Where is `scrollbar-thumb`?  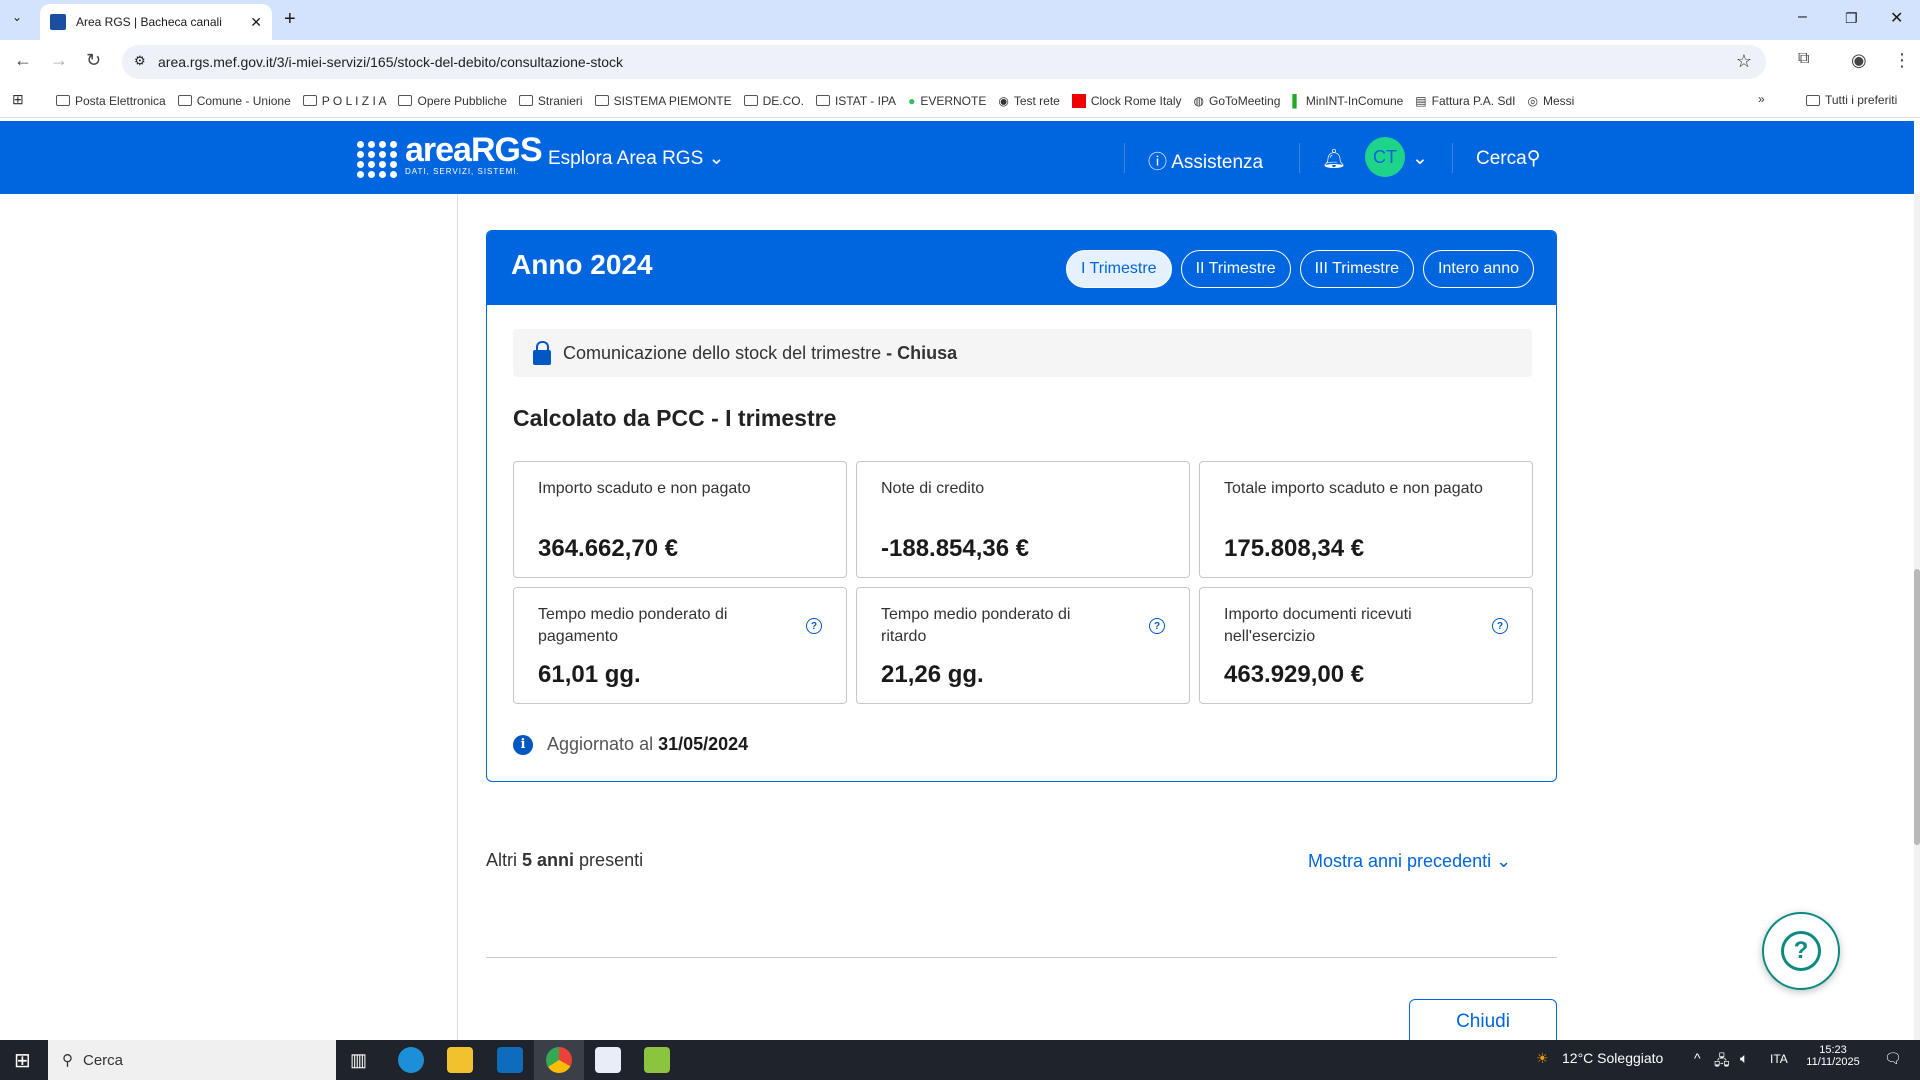
scrollbar-thumb is located at coordinates (1917, 707).